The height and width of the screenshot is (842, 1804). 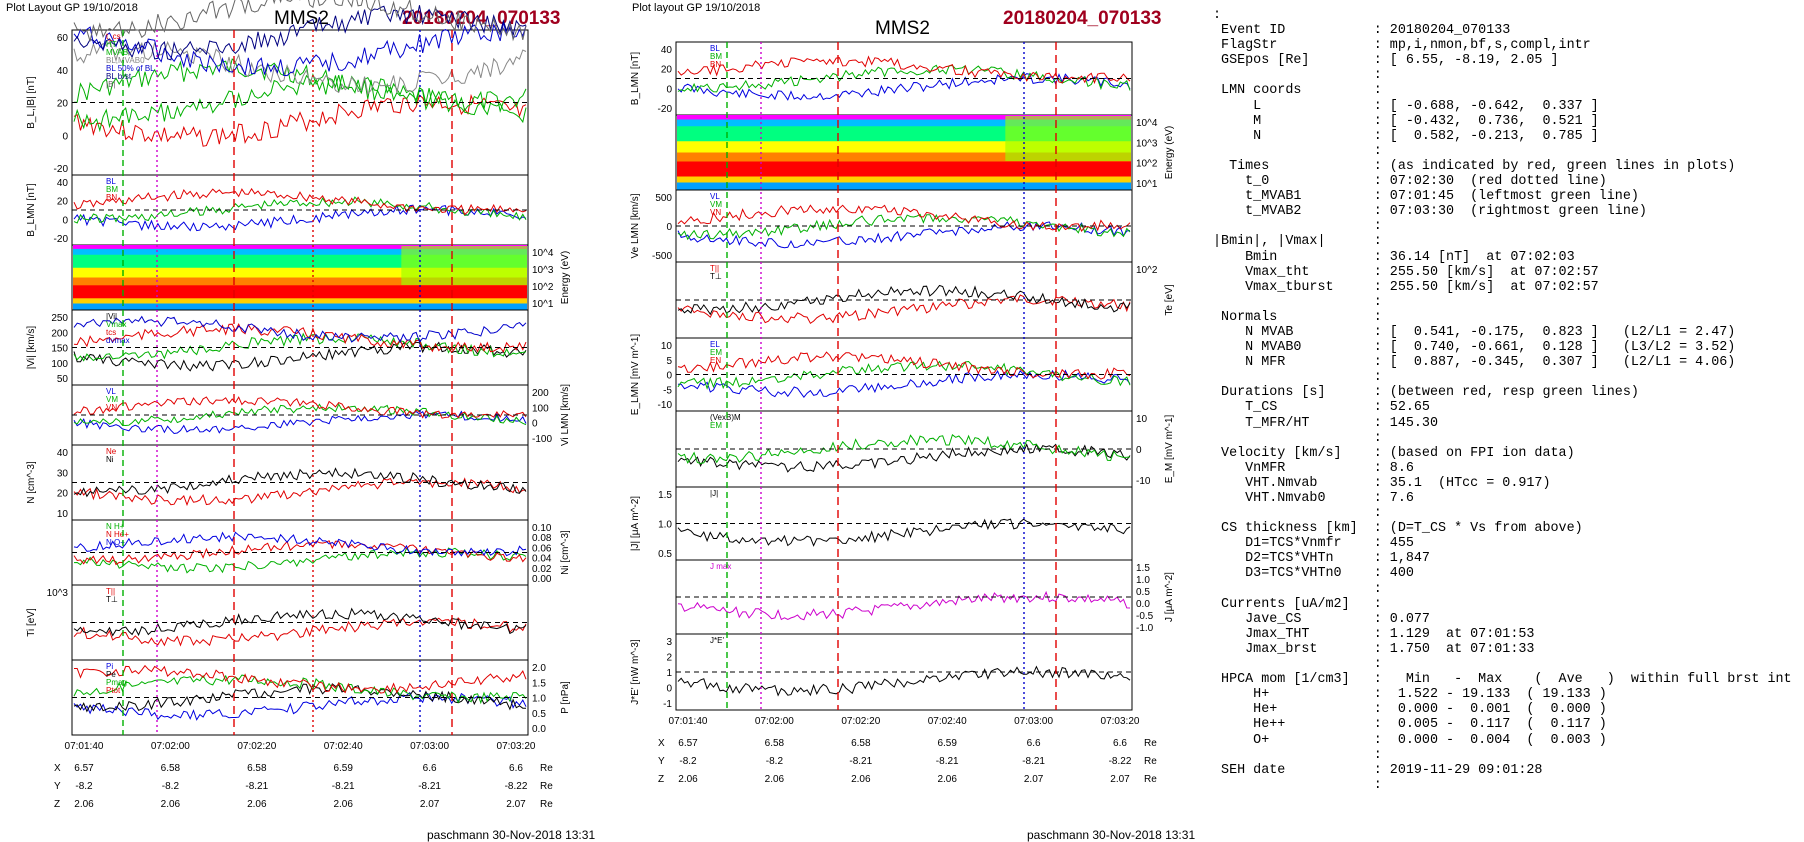 What do you see at coordinates (111, 44) in the screenshot?
I see `legend-label: HT` at bounding box center [111, 44].